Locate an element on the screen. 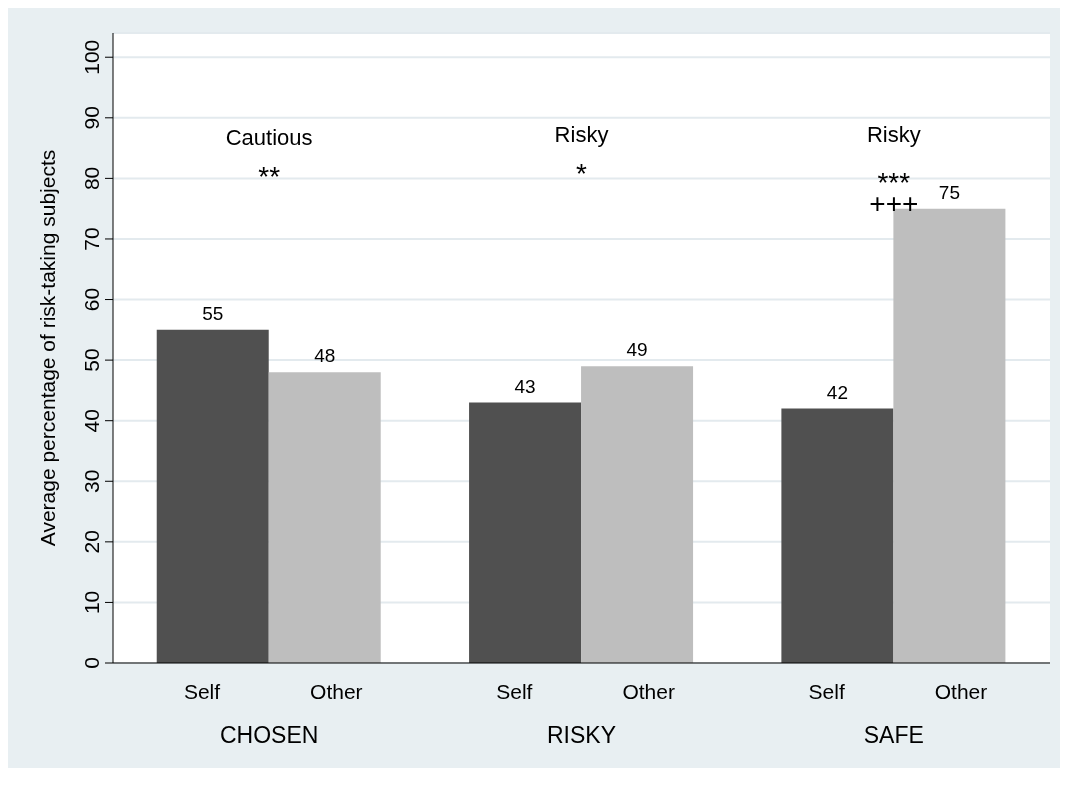 The width and height of the screenshot is (1068, 785). series-label: Other is located at coordinates (336, 691).